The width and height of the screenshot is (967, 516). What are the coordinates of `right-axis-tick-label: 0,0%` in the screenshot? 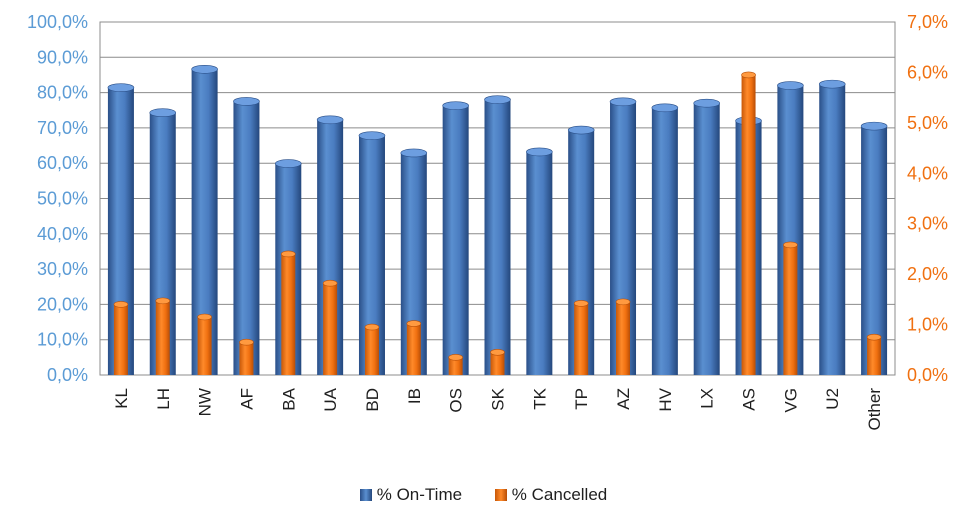 It's located at (927, 375).